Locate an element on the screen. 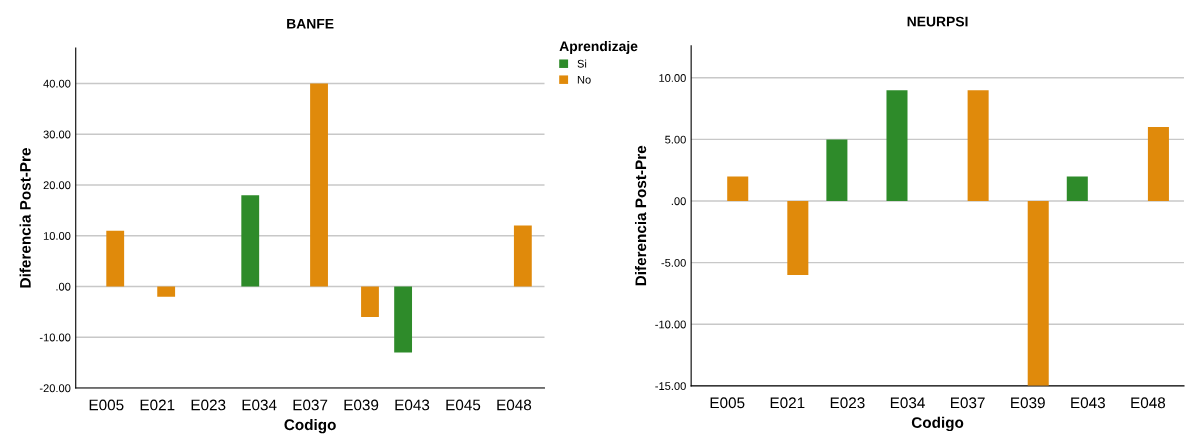 Image resolution: width=1202 pixels, height=436 pixels. chart-title: NEURPSI is located at coordinates (937, 21).